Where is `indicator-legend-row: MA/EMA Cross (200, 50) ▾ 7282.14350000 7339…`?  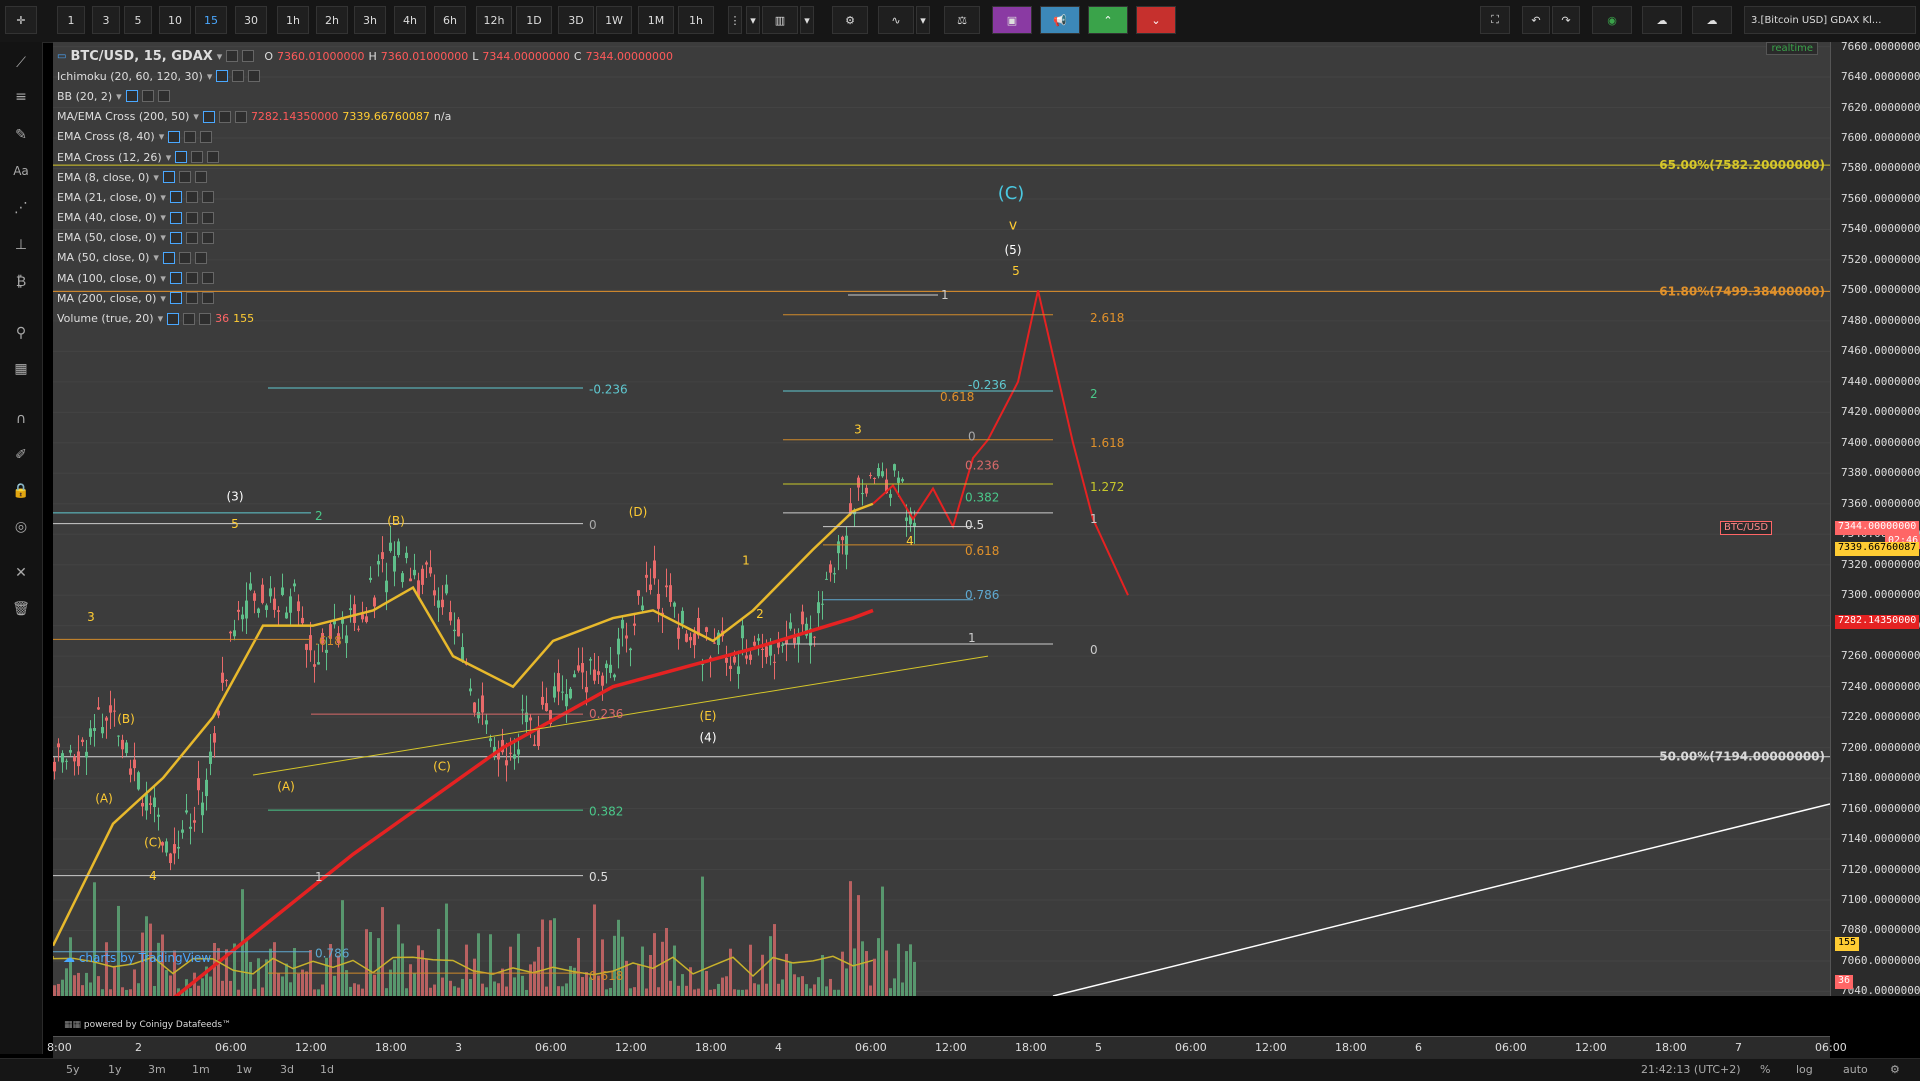
indicator-legend-row: MA/EMA Cross (200, 50) ▾ 7282.14350000 7339… is located at coordinates (365, 117).